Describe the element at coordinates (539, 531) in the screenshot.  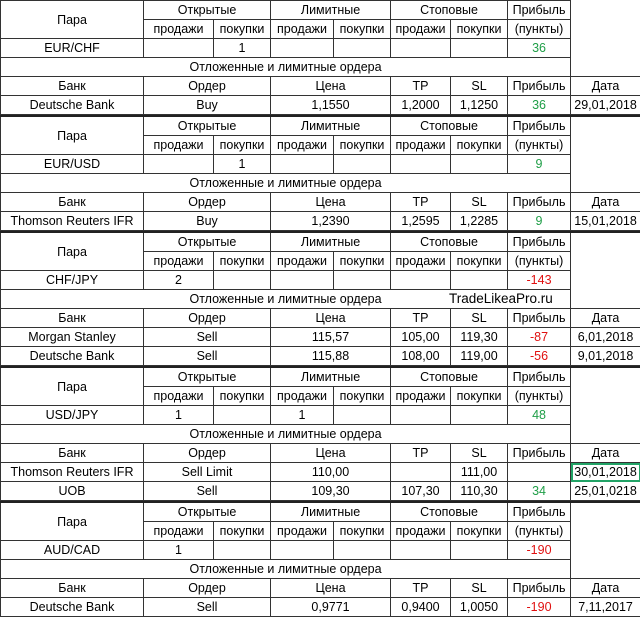
I see `subheader-cell: (пункты)` at that location.